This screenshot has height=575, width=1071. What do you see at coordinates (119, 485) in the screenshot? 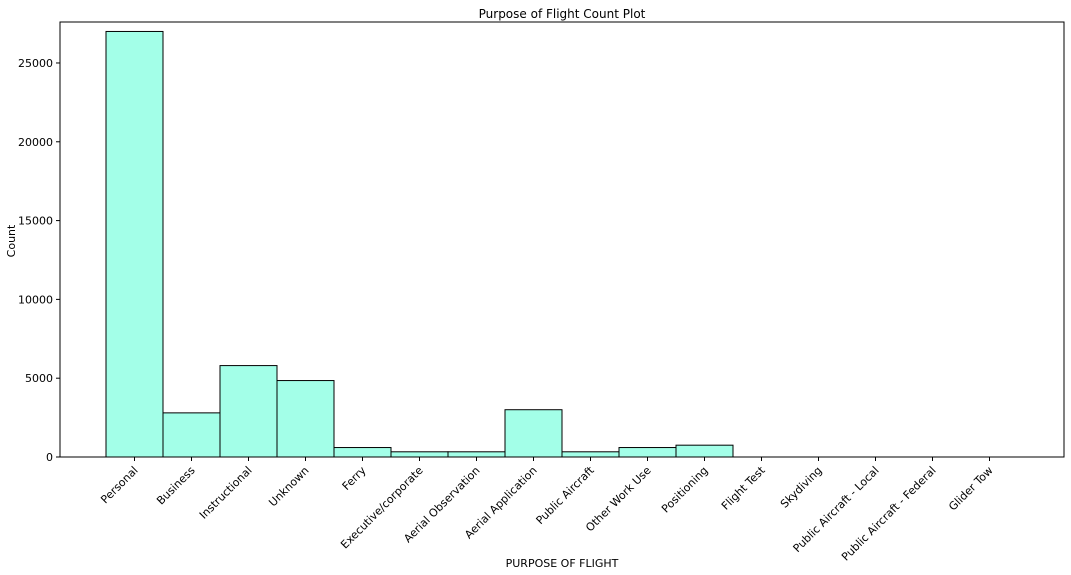
I see `x-tick-label: Personal` at bounding box center [119, 485].